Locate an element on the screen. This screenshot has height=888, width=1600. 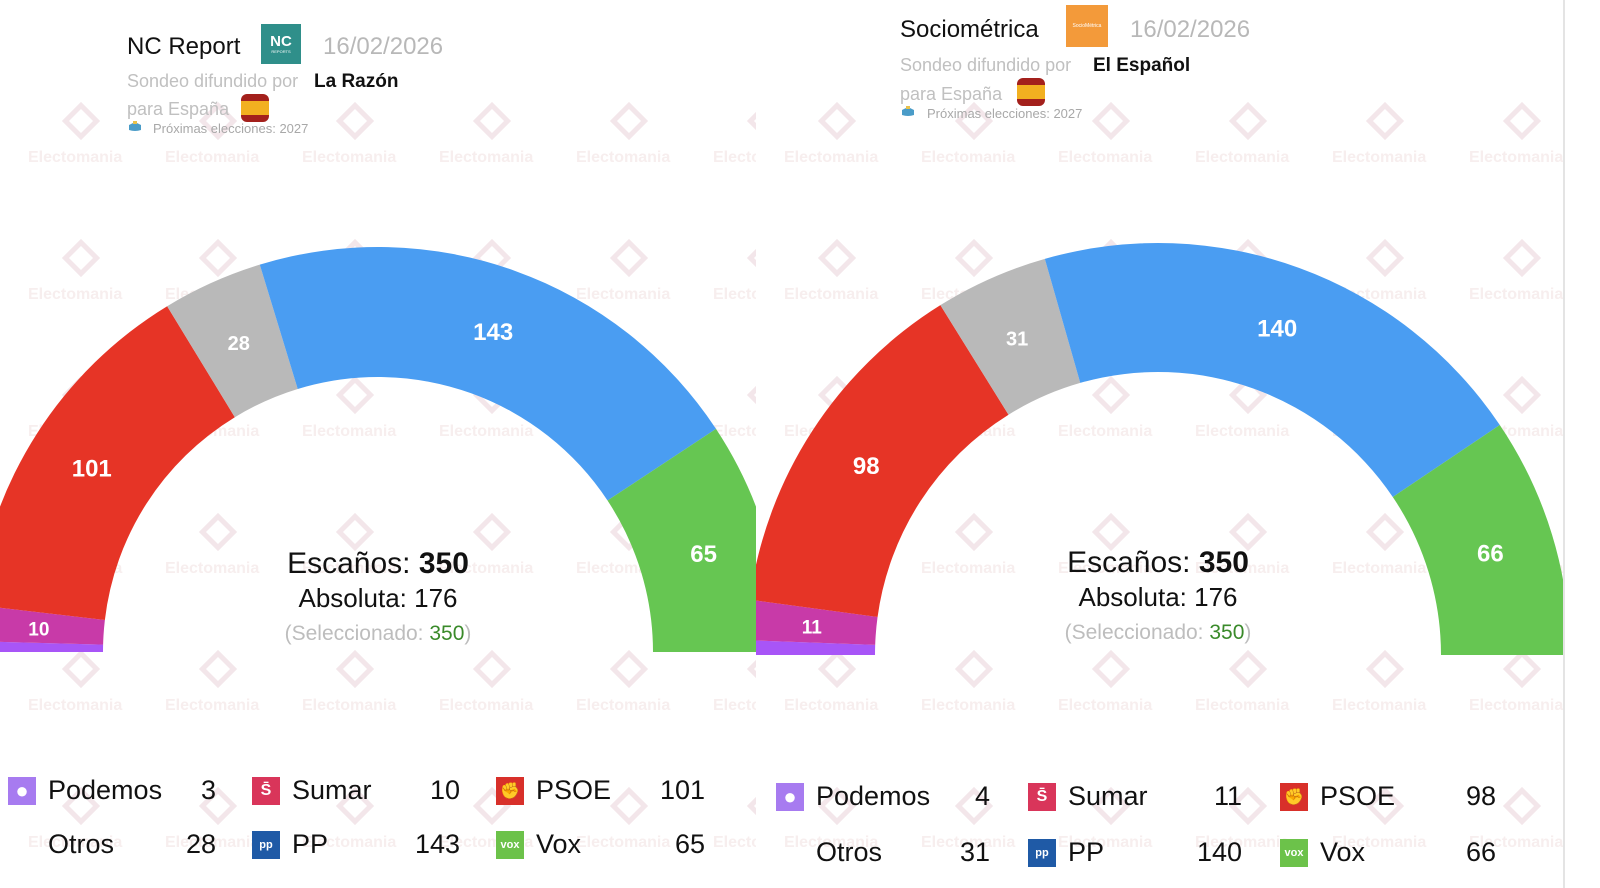
selected-prefix: (Seleccionado: is located at coordinates (1137, 632).